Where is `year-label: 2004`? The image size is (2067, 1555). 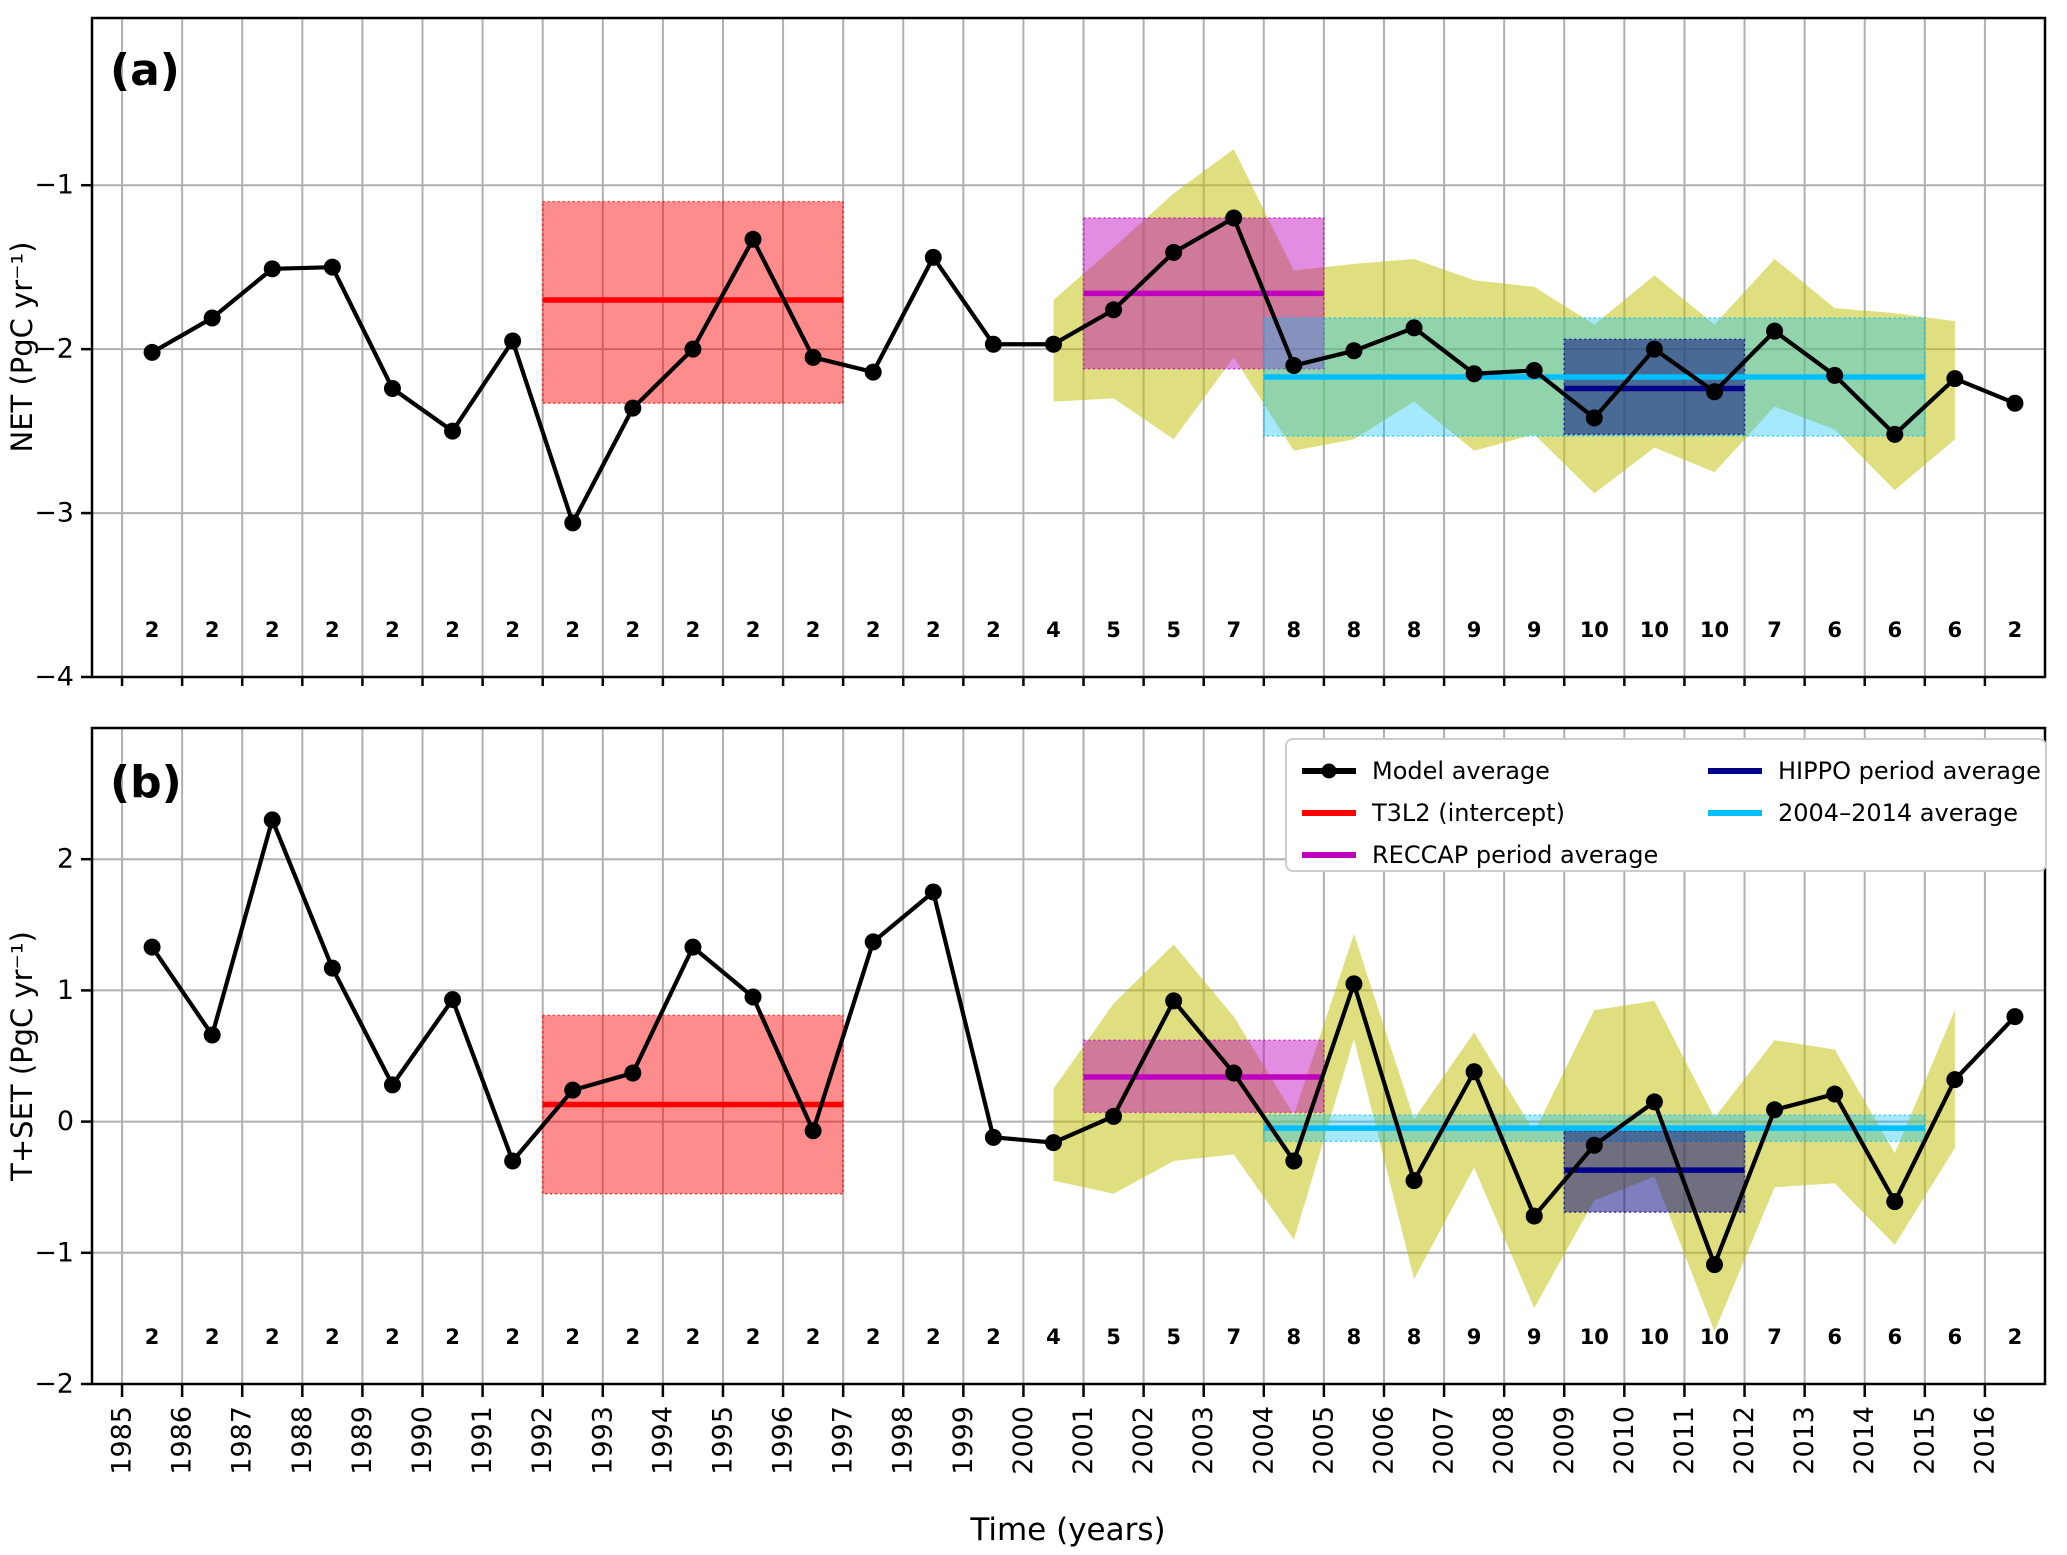
year-label: 2004 is located at coordinates (1263, 1440).